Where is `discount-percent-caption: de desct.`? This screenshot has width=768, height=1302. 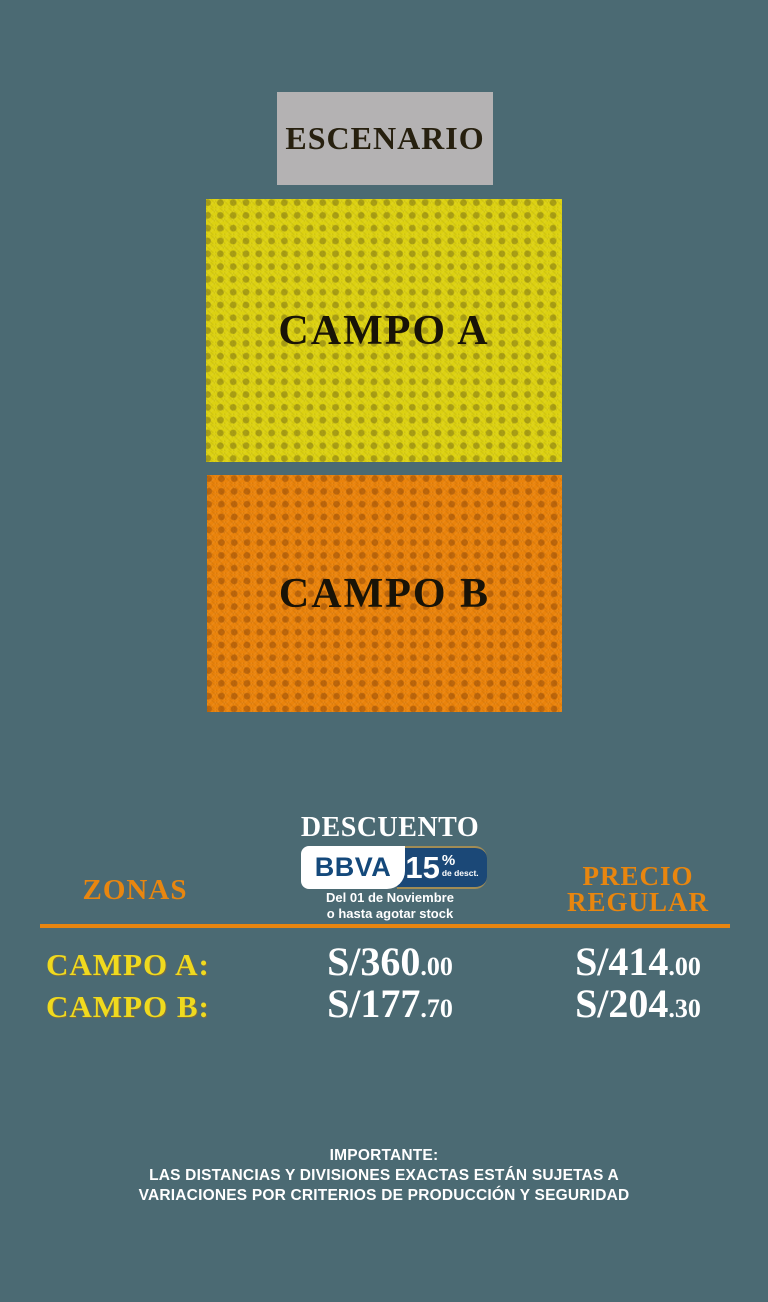
discount-percent-caption: de desct. is located at coordinates (460, 873).